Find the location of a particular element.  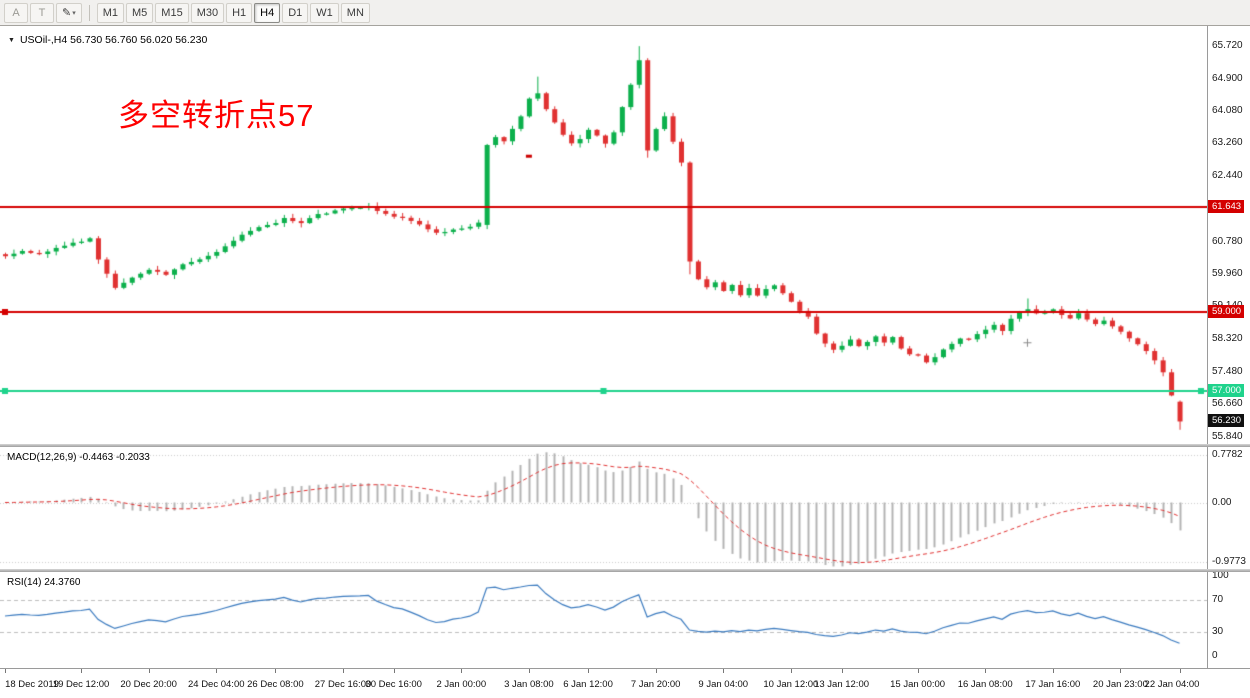

time-axis-label: 26 Dec 08:00 is located at coordinates (275, 684).